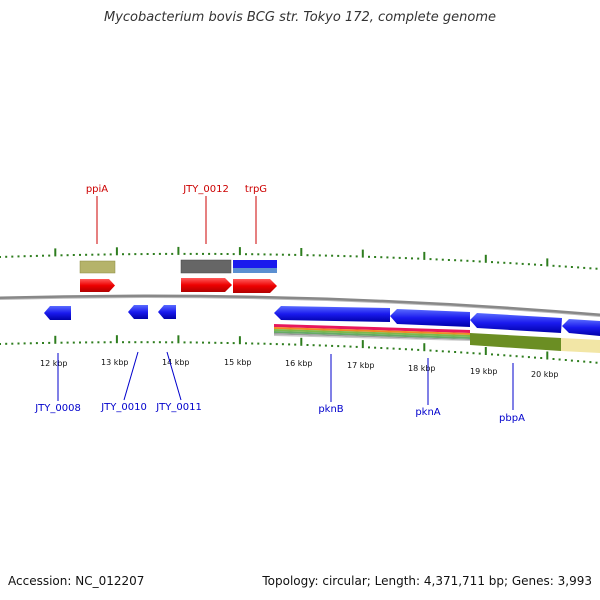  What do you see at coordinates (427, 412) in the screenshot?
I see `gene-label-pknA: pknA` at bounding box center [427, 412].